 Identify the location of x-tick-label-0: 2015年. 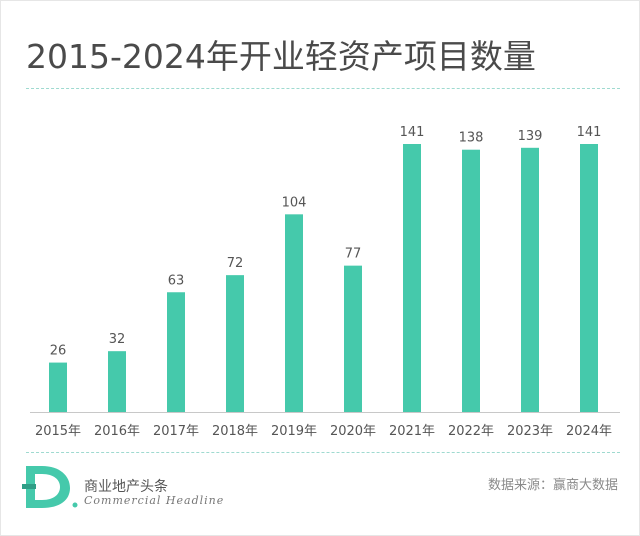
(58, 431).